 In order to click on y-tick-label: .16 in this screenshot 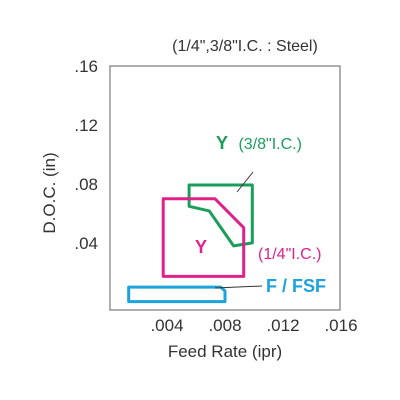, I will do `click(86, 66)`.